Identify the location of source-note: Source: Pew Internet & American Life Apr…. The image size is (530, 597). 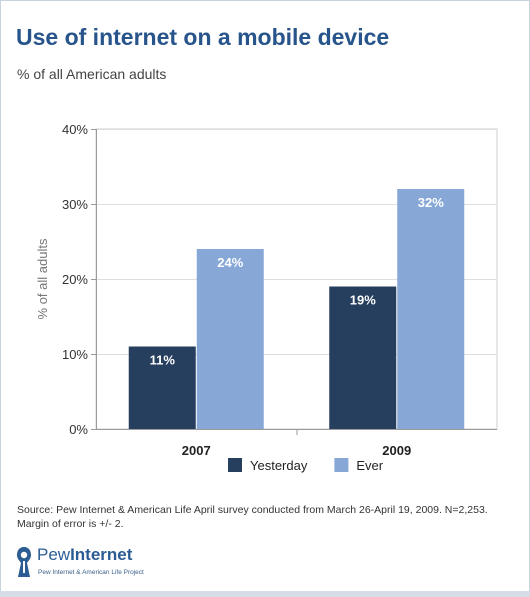
(264, 517).